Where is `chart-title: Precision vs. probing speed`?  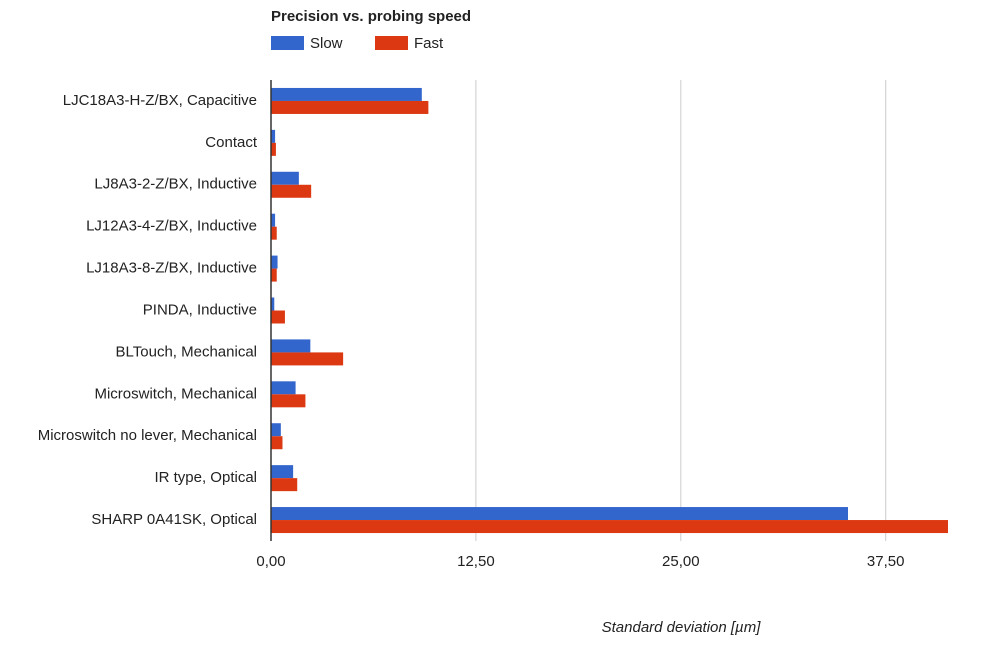
chart-title: Precision vs. probing speed is located at coordinates (371, 16).